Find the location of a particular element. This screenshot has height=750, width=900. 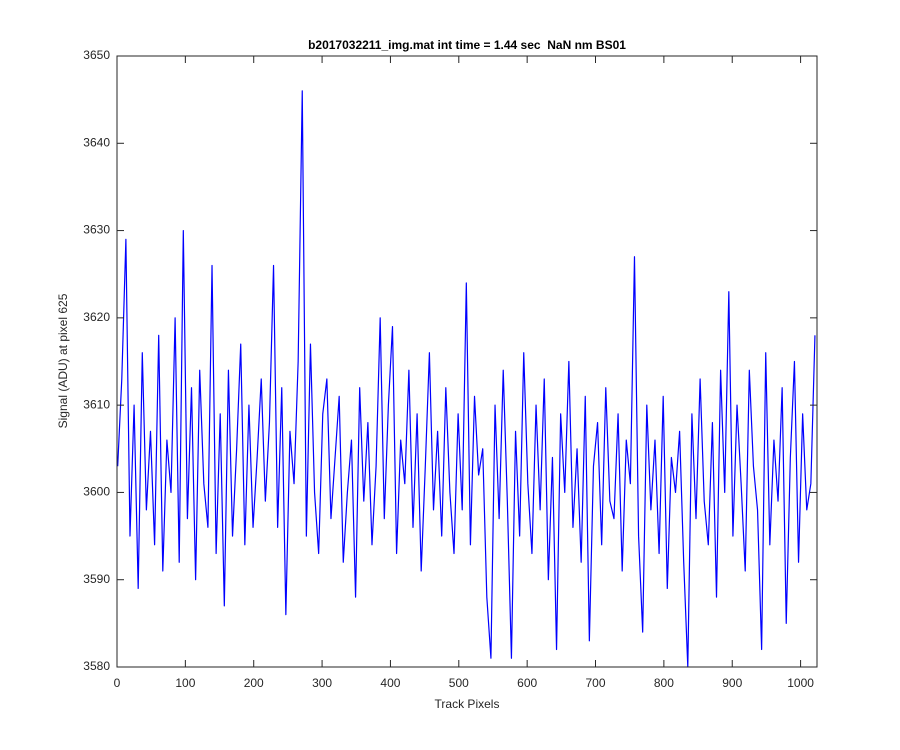

x-tick-label: 400 is located at coordinates (390, 683).